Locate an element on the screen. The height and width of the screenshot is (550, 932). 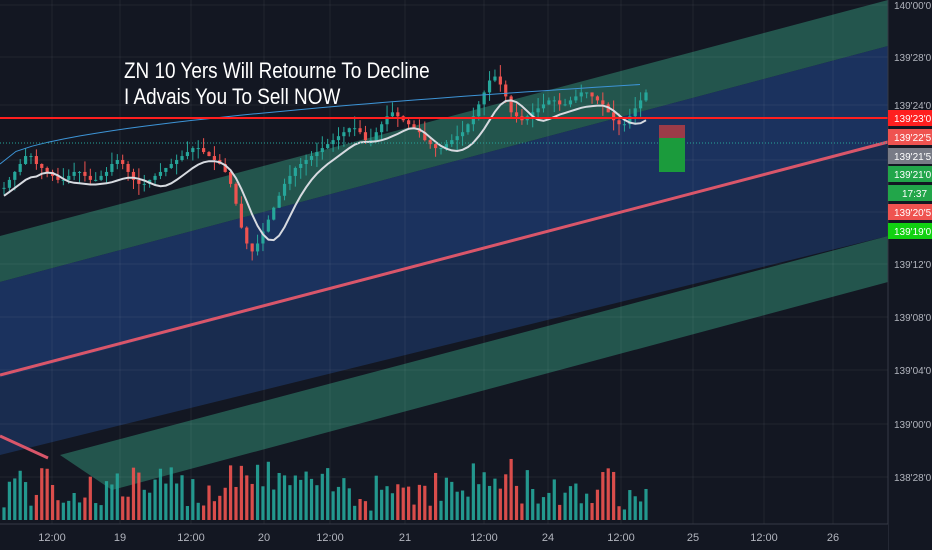
price-axis is located at coordinates (910, 275).